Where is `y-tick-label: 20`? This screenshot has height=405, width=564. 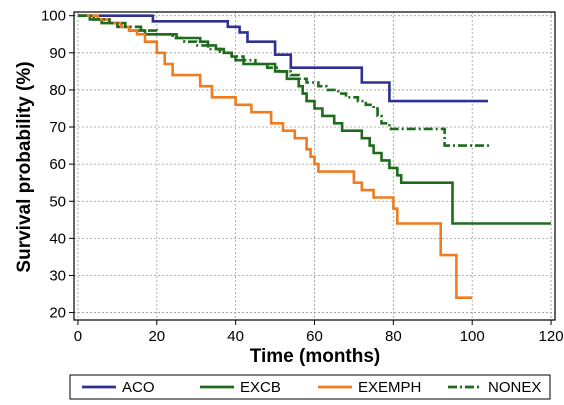
y-tick-label: 20 is located at coordinates (57, 313).